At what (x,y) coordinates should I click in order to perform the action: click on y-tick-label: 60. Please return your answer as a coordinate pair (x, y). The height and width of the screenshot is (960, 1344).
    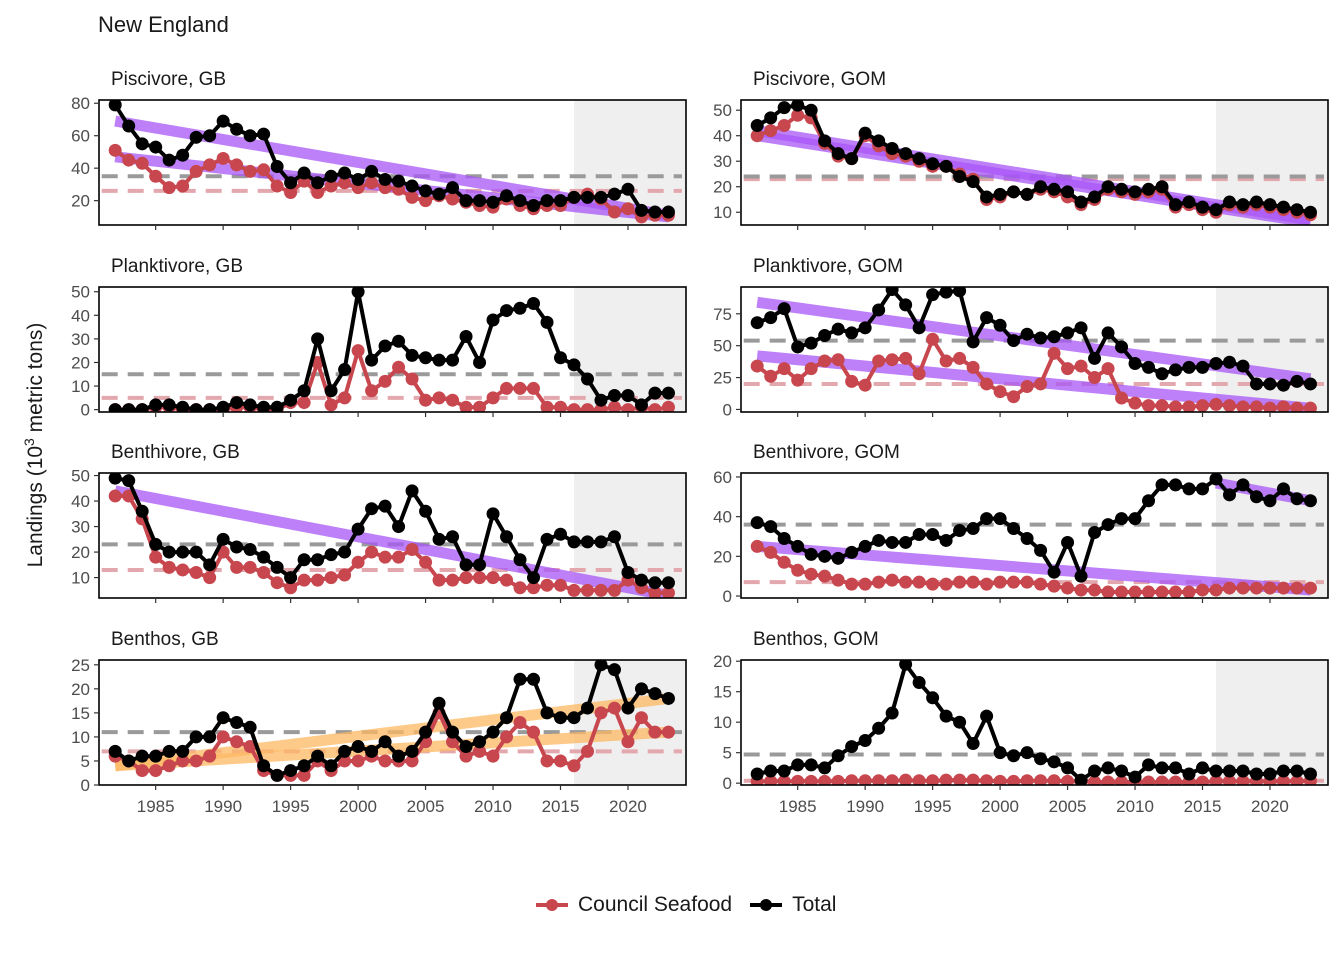
    Looking at the image, I should click on (80, 136).